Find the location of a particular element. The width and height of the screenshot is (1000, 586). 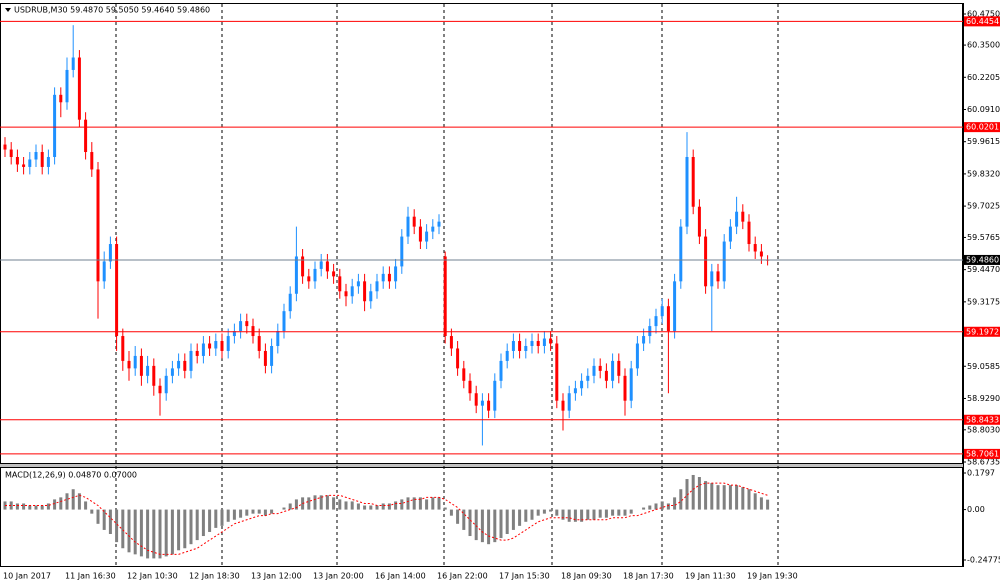

x-tick-label: 19 Jan 19:30 is located at coordinates (772, 576).